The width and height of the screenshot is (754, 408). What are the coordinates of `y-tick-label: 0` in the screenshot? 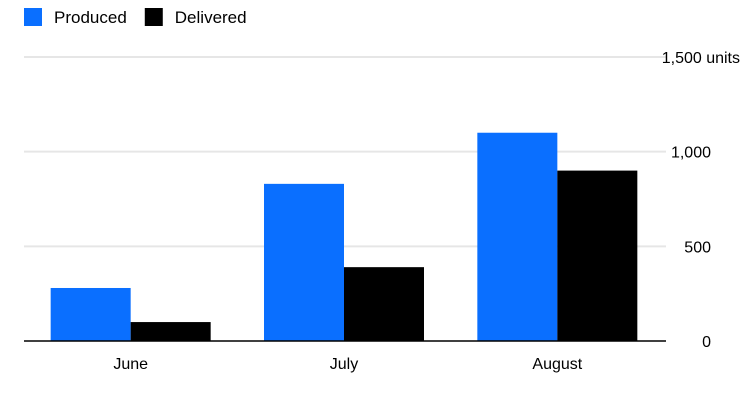 It's located at (706, 342).